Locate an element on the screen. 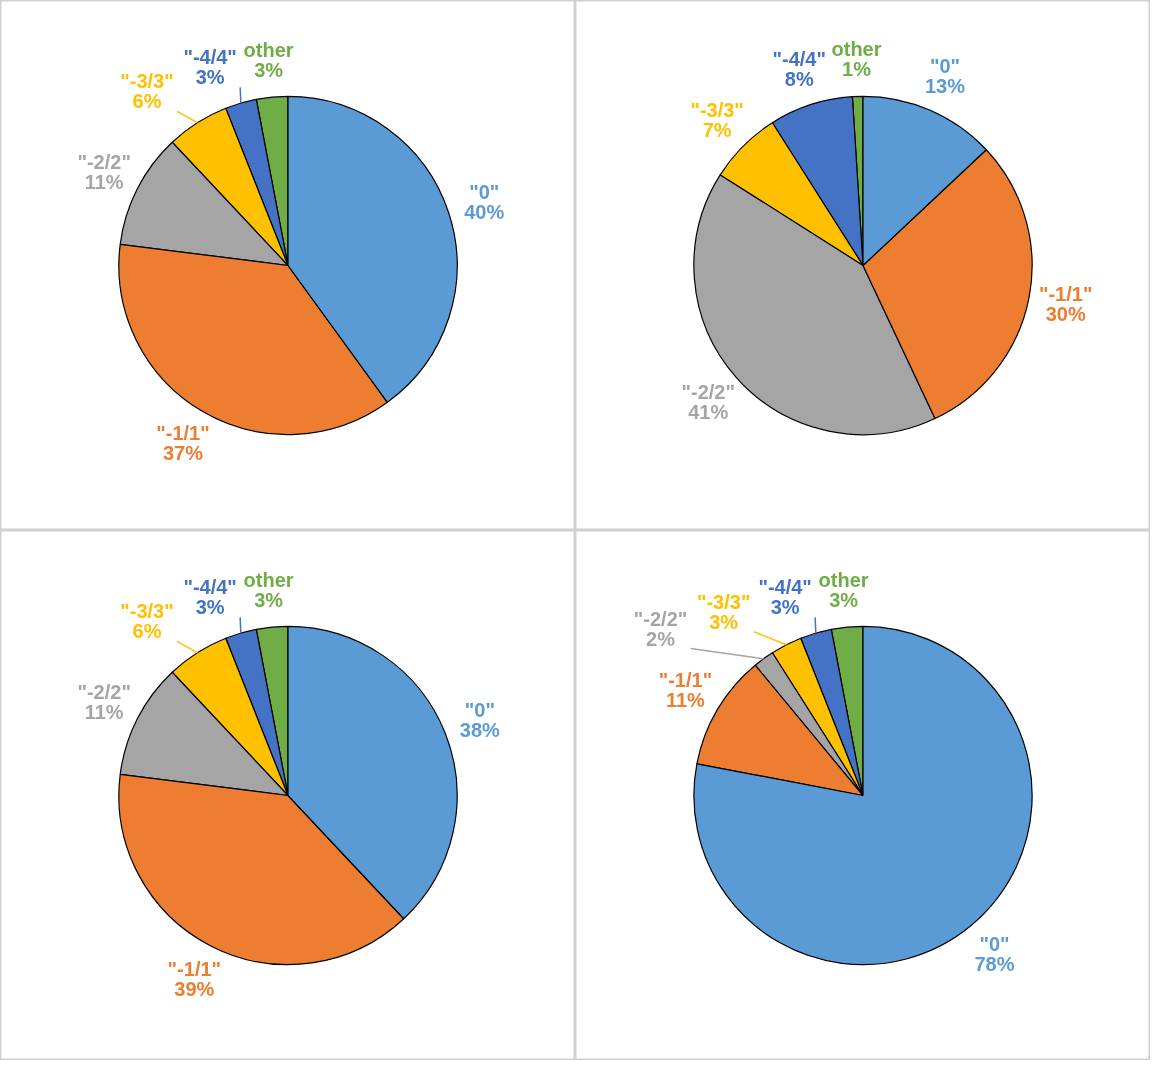 This screenshot has width=1163, height=1068. data-label: 41% is located at coordinates (708, 411).